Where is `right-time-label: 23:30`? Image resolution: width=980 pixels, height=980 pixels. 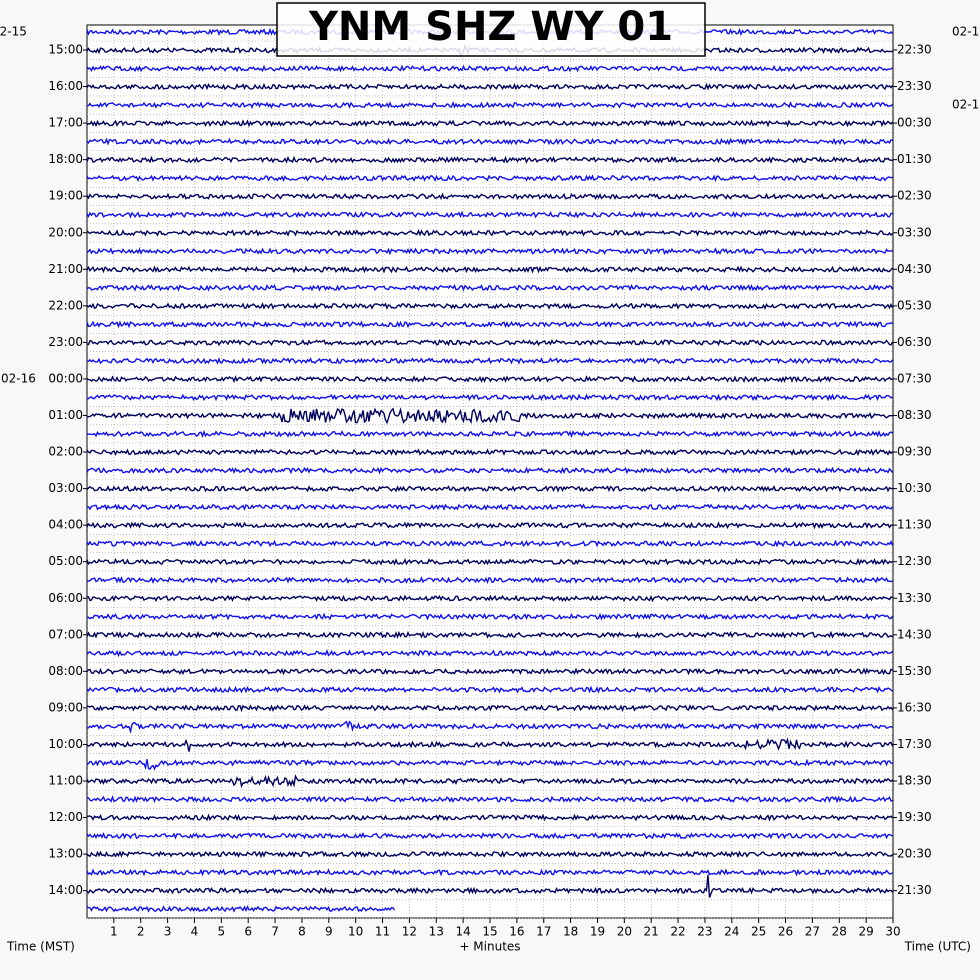
right-time-label: 23:30 is located at coordinates (914, 86).